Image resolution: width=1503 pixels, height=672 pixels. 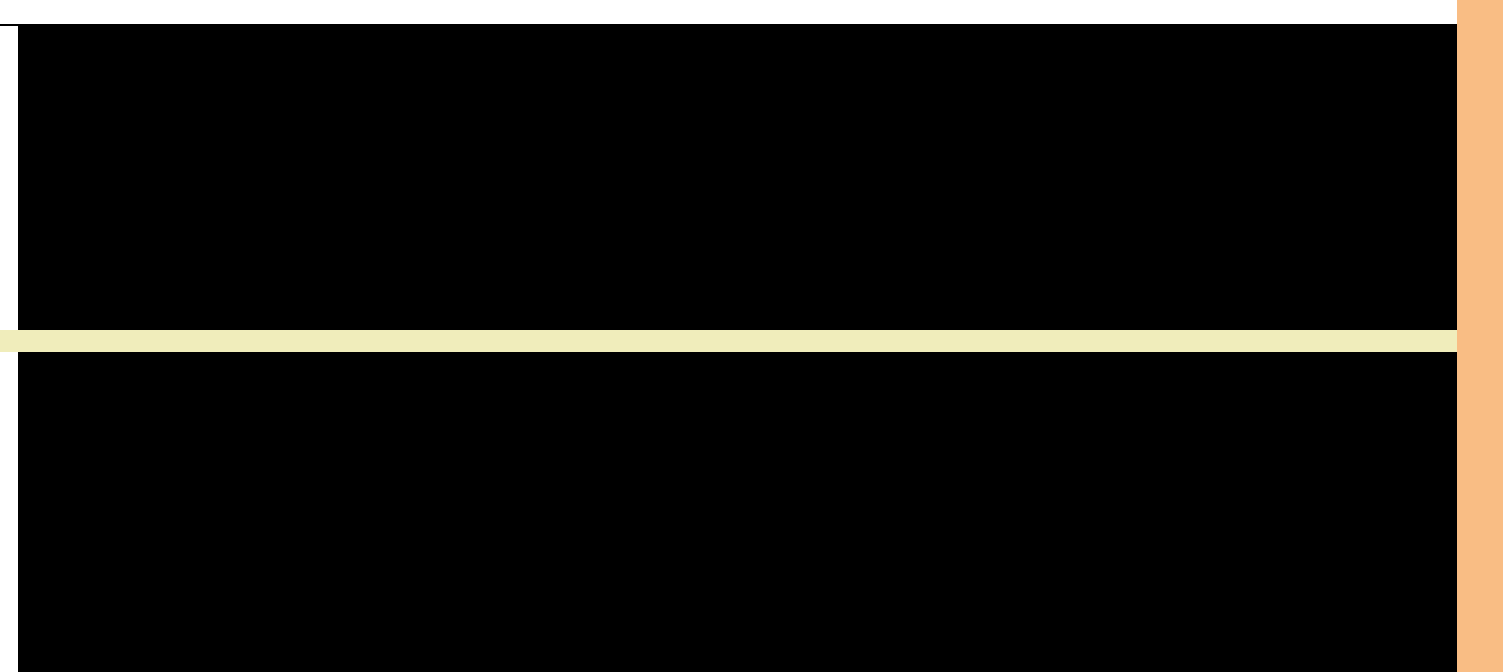 I want to click on lcp-label-strip, so click(x=9, y=512).